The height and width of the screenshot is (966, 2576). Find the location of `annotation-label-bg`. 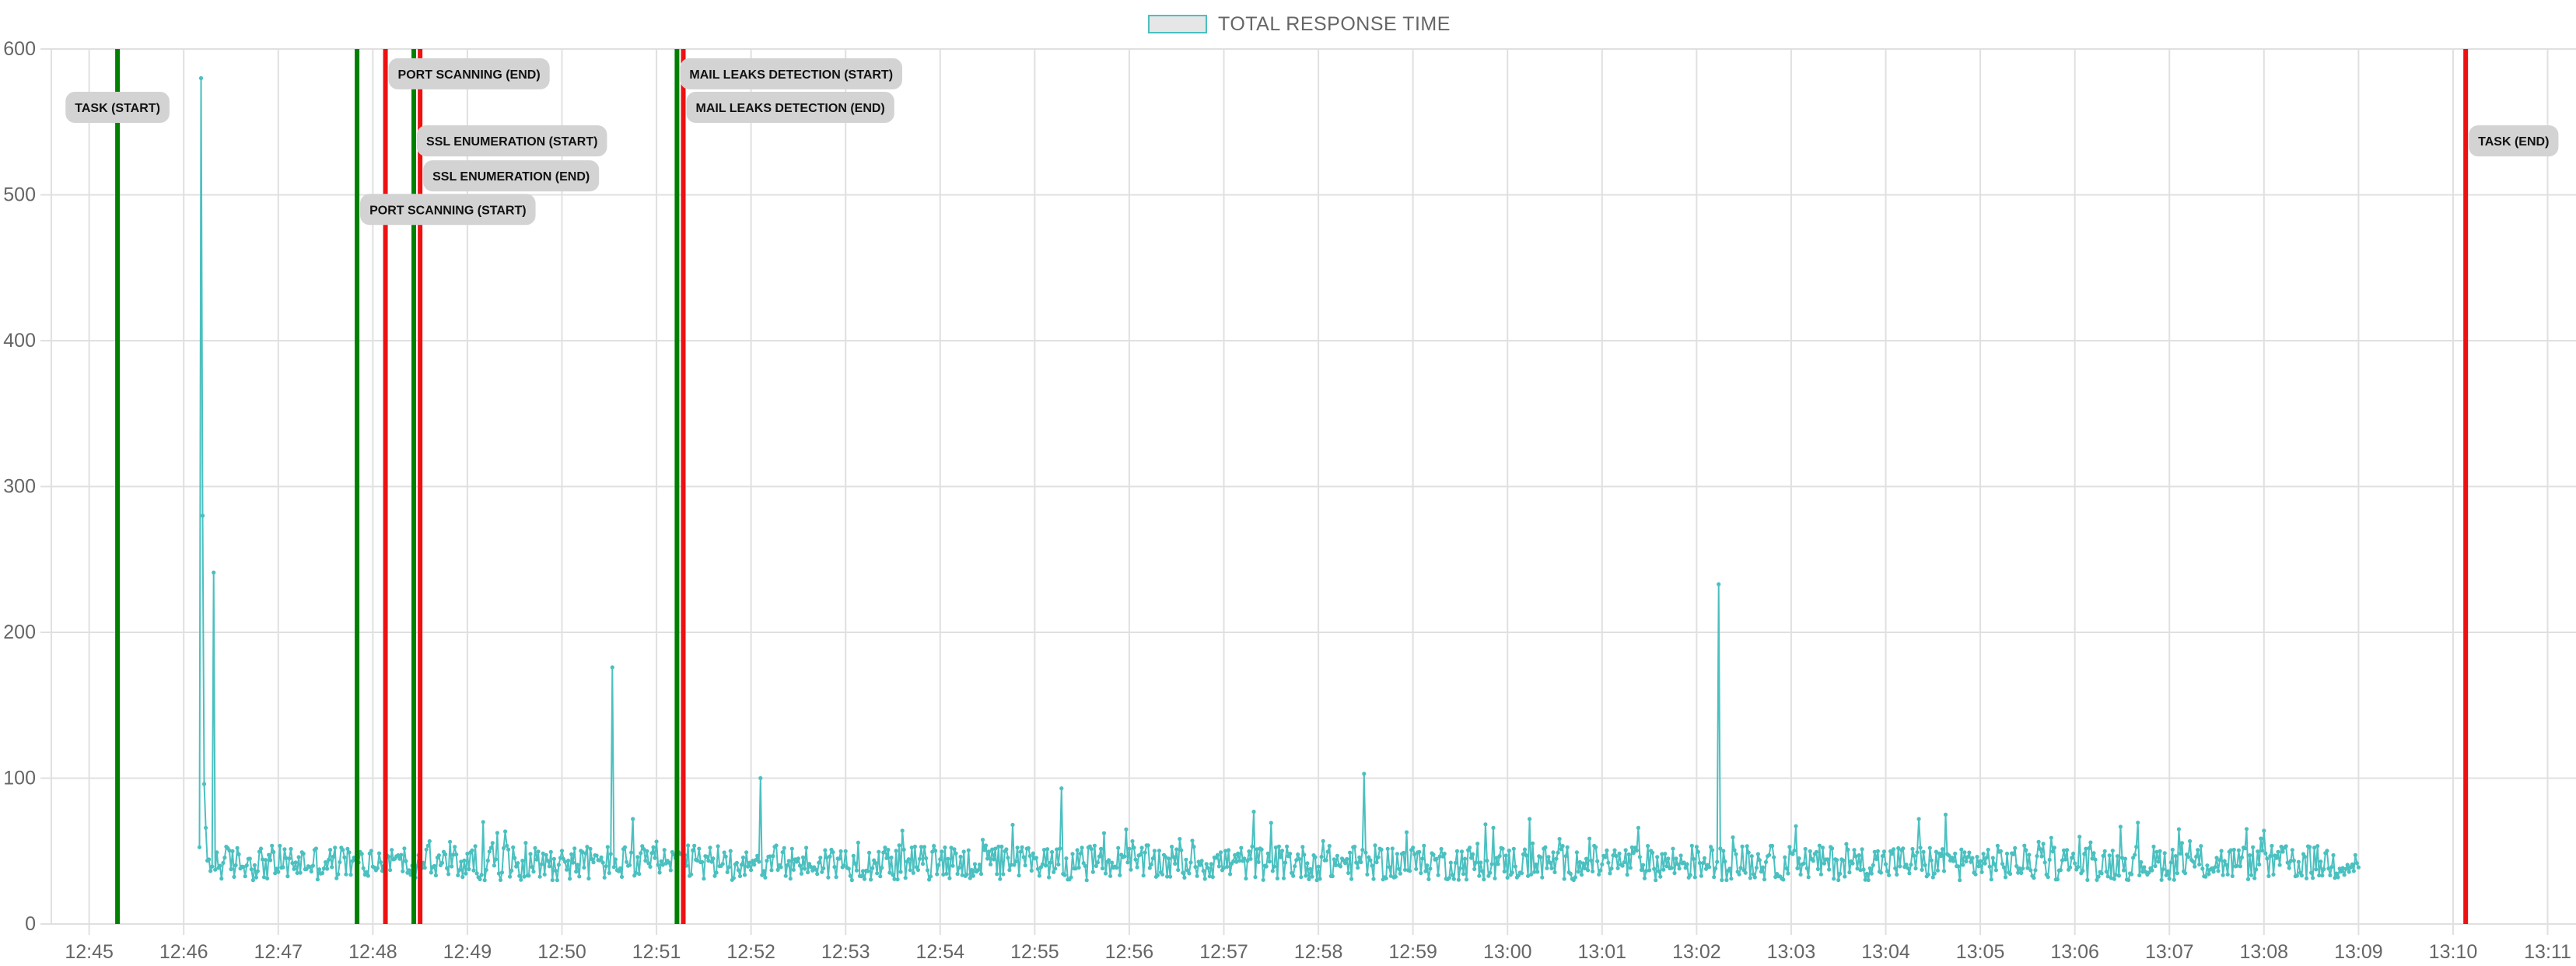

annotation-label-bg is located at coordinates (2514, 141).